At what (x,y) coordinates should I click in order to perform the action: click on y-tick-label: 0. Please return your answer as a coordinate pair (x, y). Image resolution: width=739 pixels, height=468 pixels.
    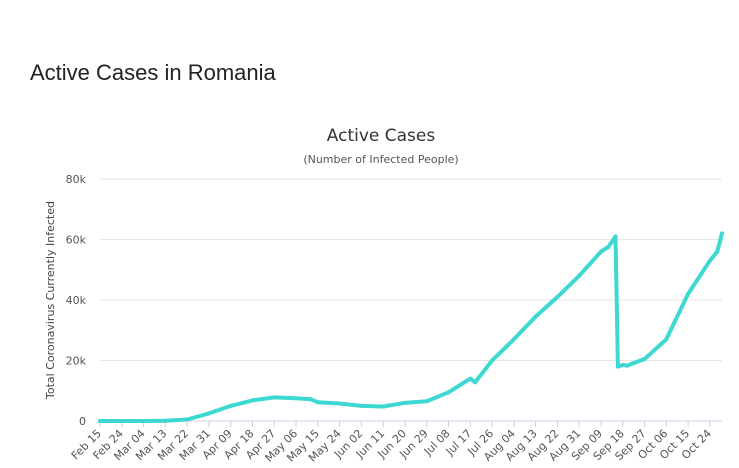
    Looking at the image, I should click on (82, 421).